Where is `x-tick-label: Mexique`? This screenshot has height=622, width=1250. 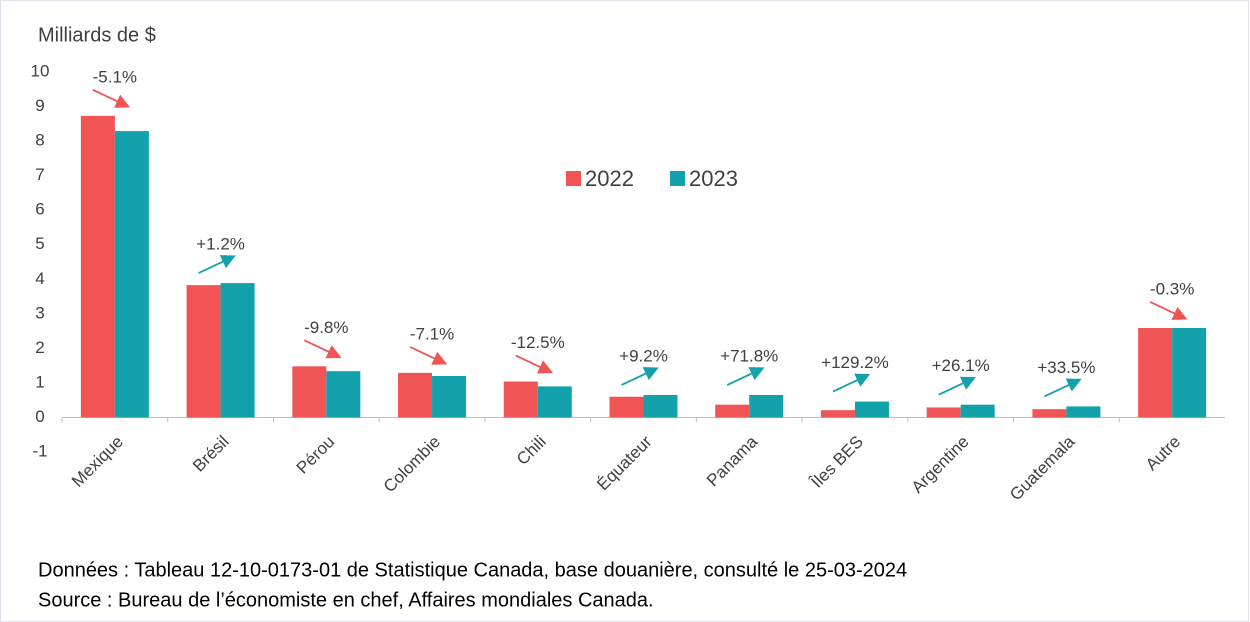
x-tick-label: Mexique is located at coordinates (97, 461).